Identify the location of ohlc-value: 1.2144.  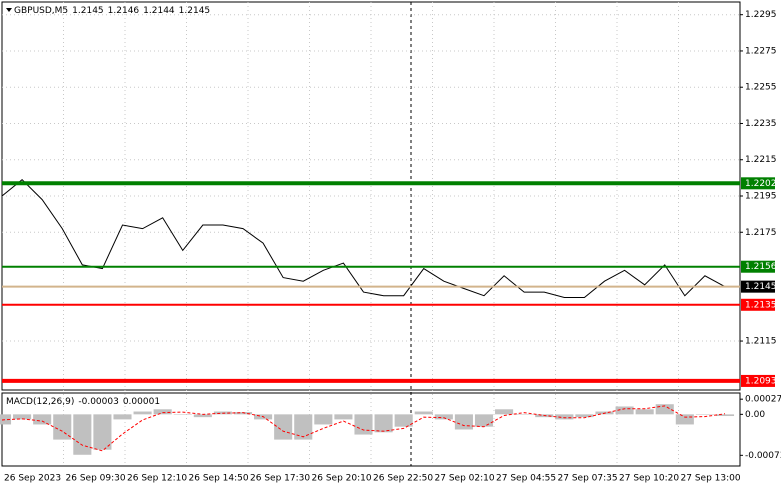
(159, 11).